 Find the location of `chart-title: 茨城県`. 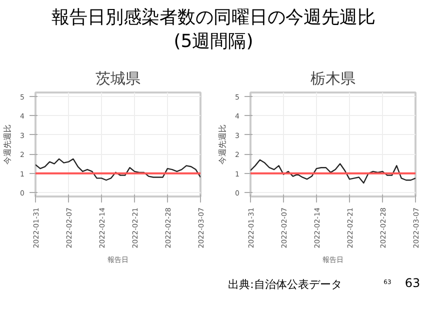

chart-title: 茨城県 is located at coordinates (118, 79).